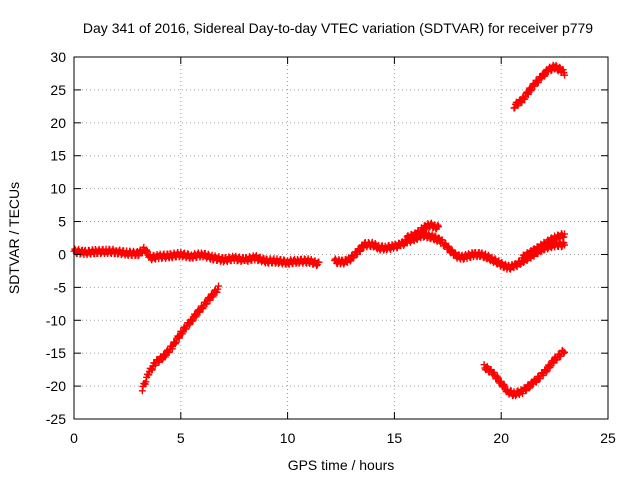 Image resolution: width=640 pixels, height=480 pixels. I want to click on y-tick-label: 15, so click(58, 156).